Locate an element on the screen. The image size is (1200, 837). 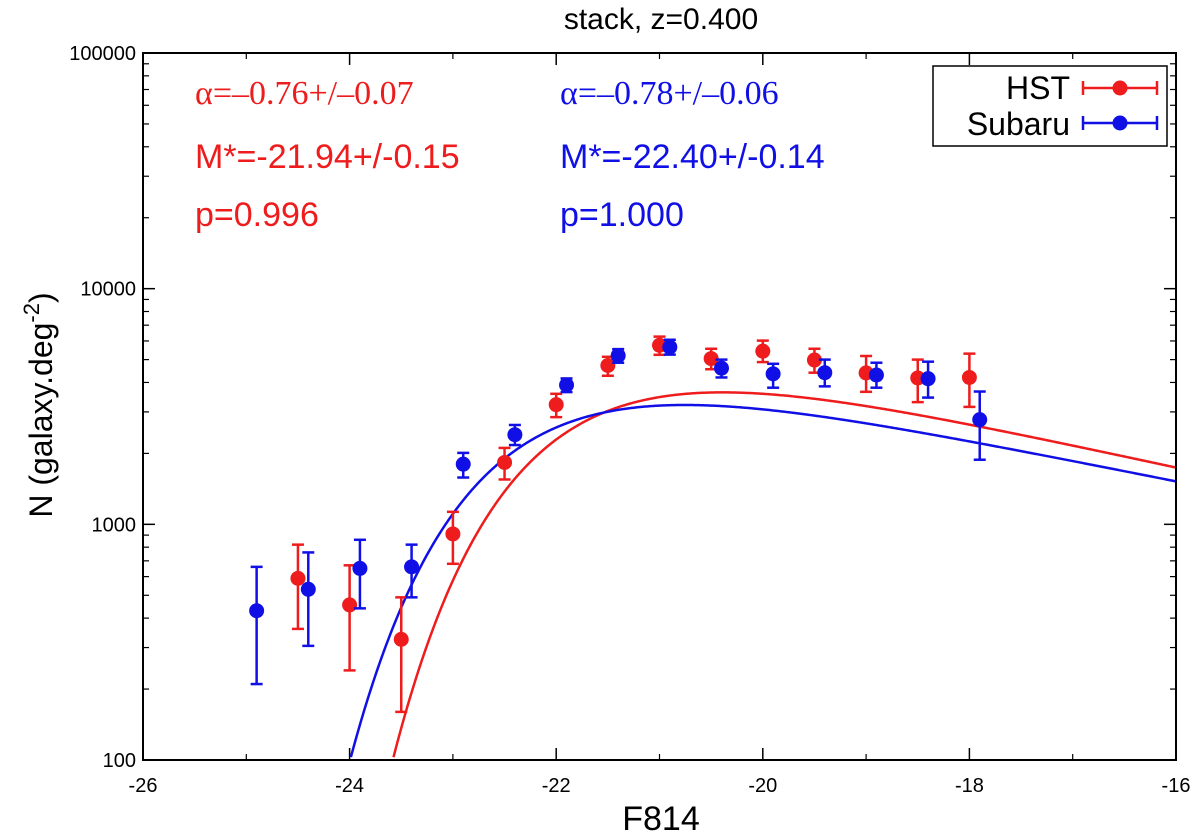
x-tick-label: -20 is located at coordinates (762, 786).